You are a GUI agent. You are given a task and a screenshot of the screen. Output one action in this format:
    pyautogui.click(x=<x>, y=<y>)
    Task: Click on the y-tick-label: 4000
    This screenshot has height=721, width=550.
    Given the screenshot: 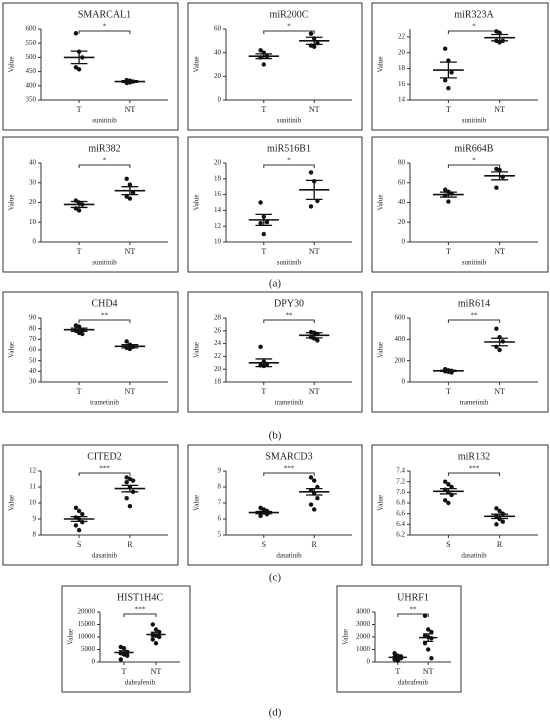 What is the action you would take?
    pyautogui.click(x=363, y=612)
    